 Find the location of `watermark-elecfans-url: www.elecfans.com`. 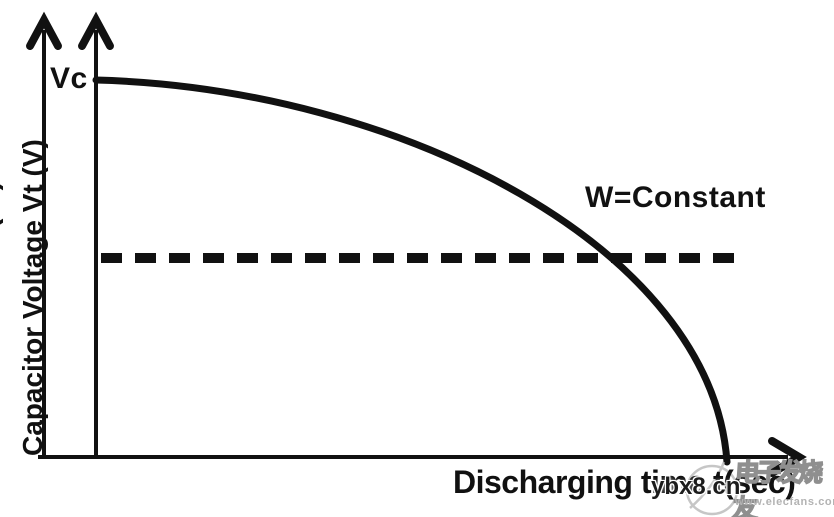

watermark-elecfans-url: www.elecfans.com is located at coordinates (784, 502).